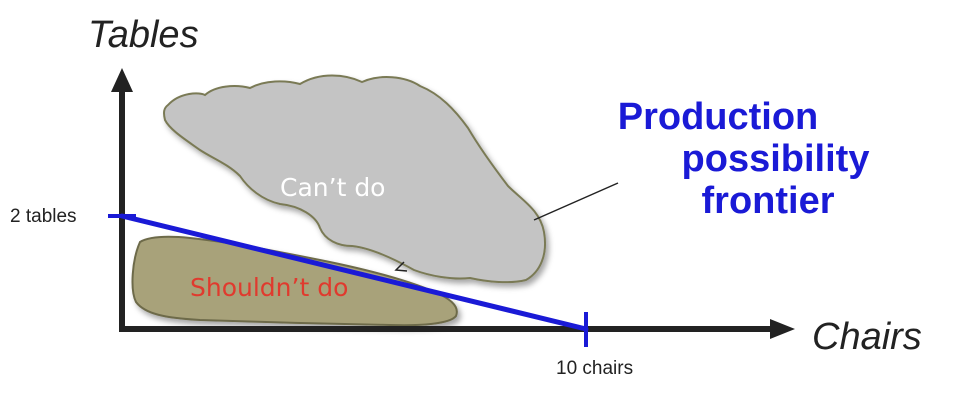 Image resolution: width=956 pixels, height=404 pixels. I want to click on y-axis-arrow-icon, so click(122, 80).